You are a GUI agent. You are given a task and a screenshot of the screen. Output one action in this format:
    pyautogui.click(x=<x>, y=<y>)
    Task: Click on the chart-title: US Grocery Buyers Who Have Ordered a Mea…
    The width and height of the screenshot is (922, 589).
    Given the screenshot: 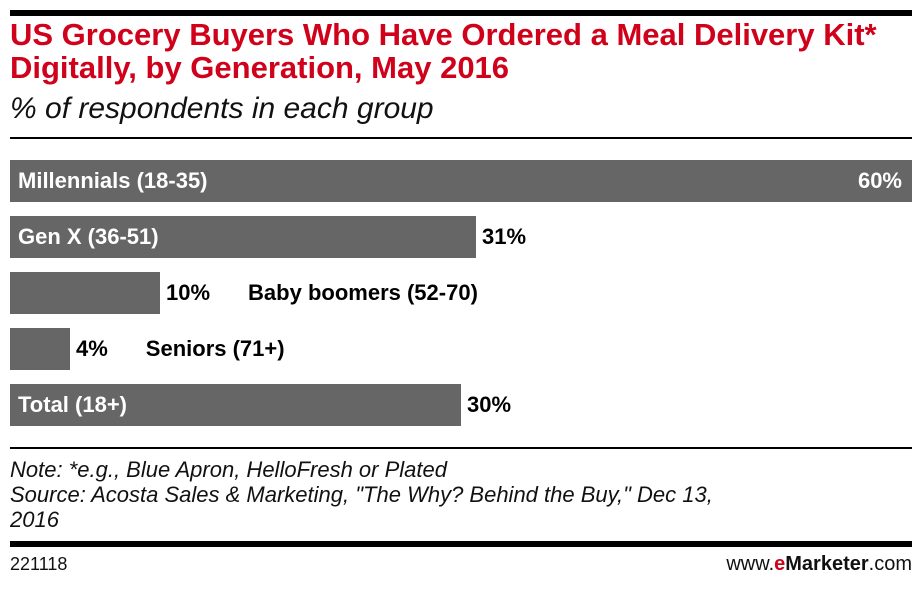 What is the action you would take?
    pyautogui.click(x=443, y=51)
    